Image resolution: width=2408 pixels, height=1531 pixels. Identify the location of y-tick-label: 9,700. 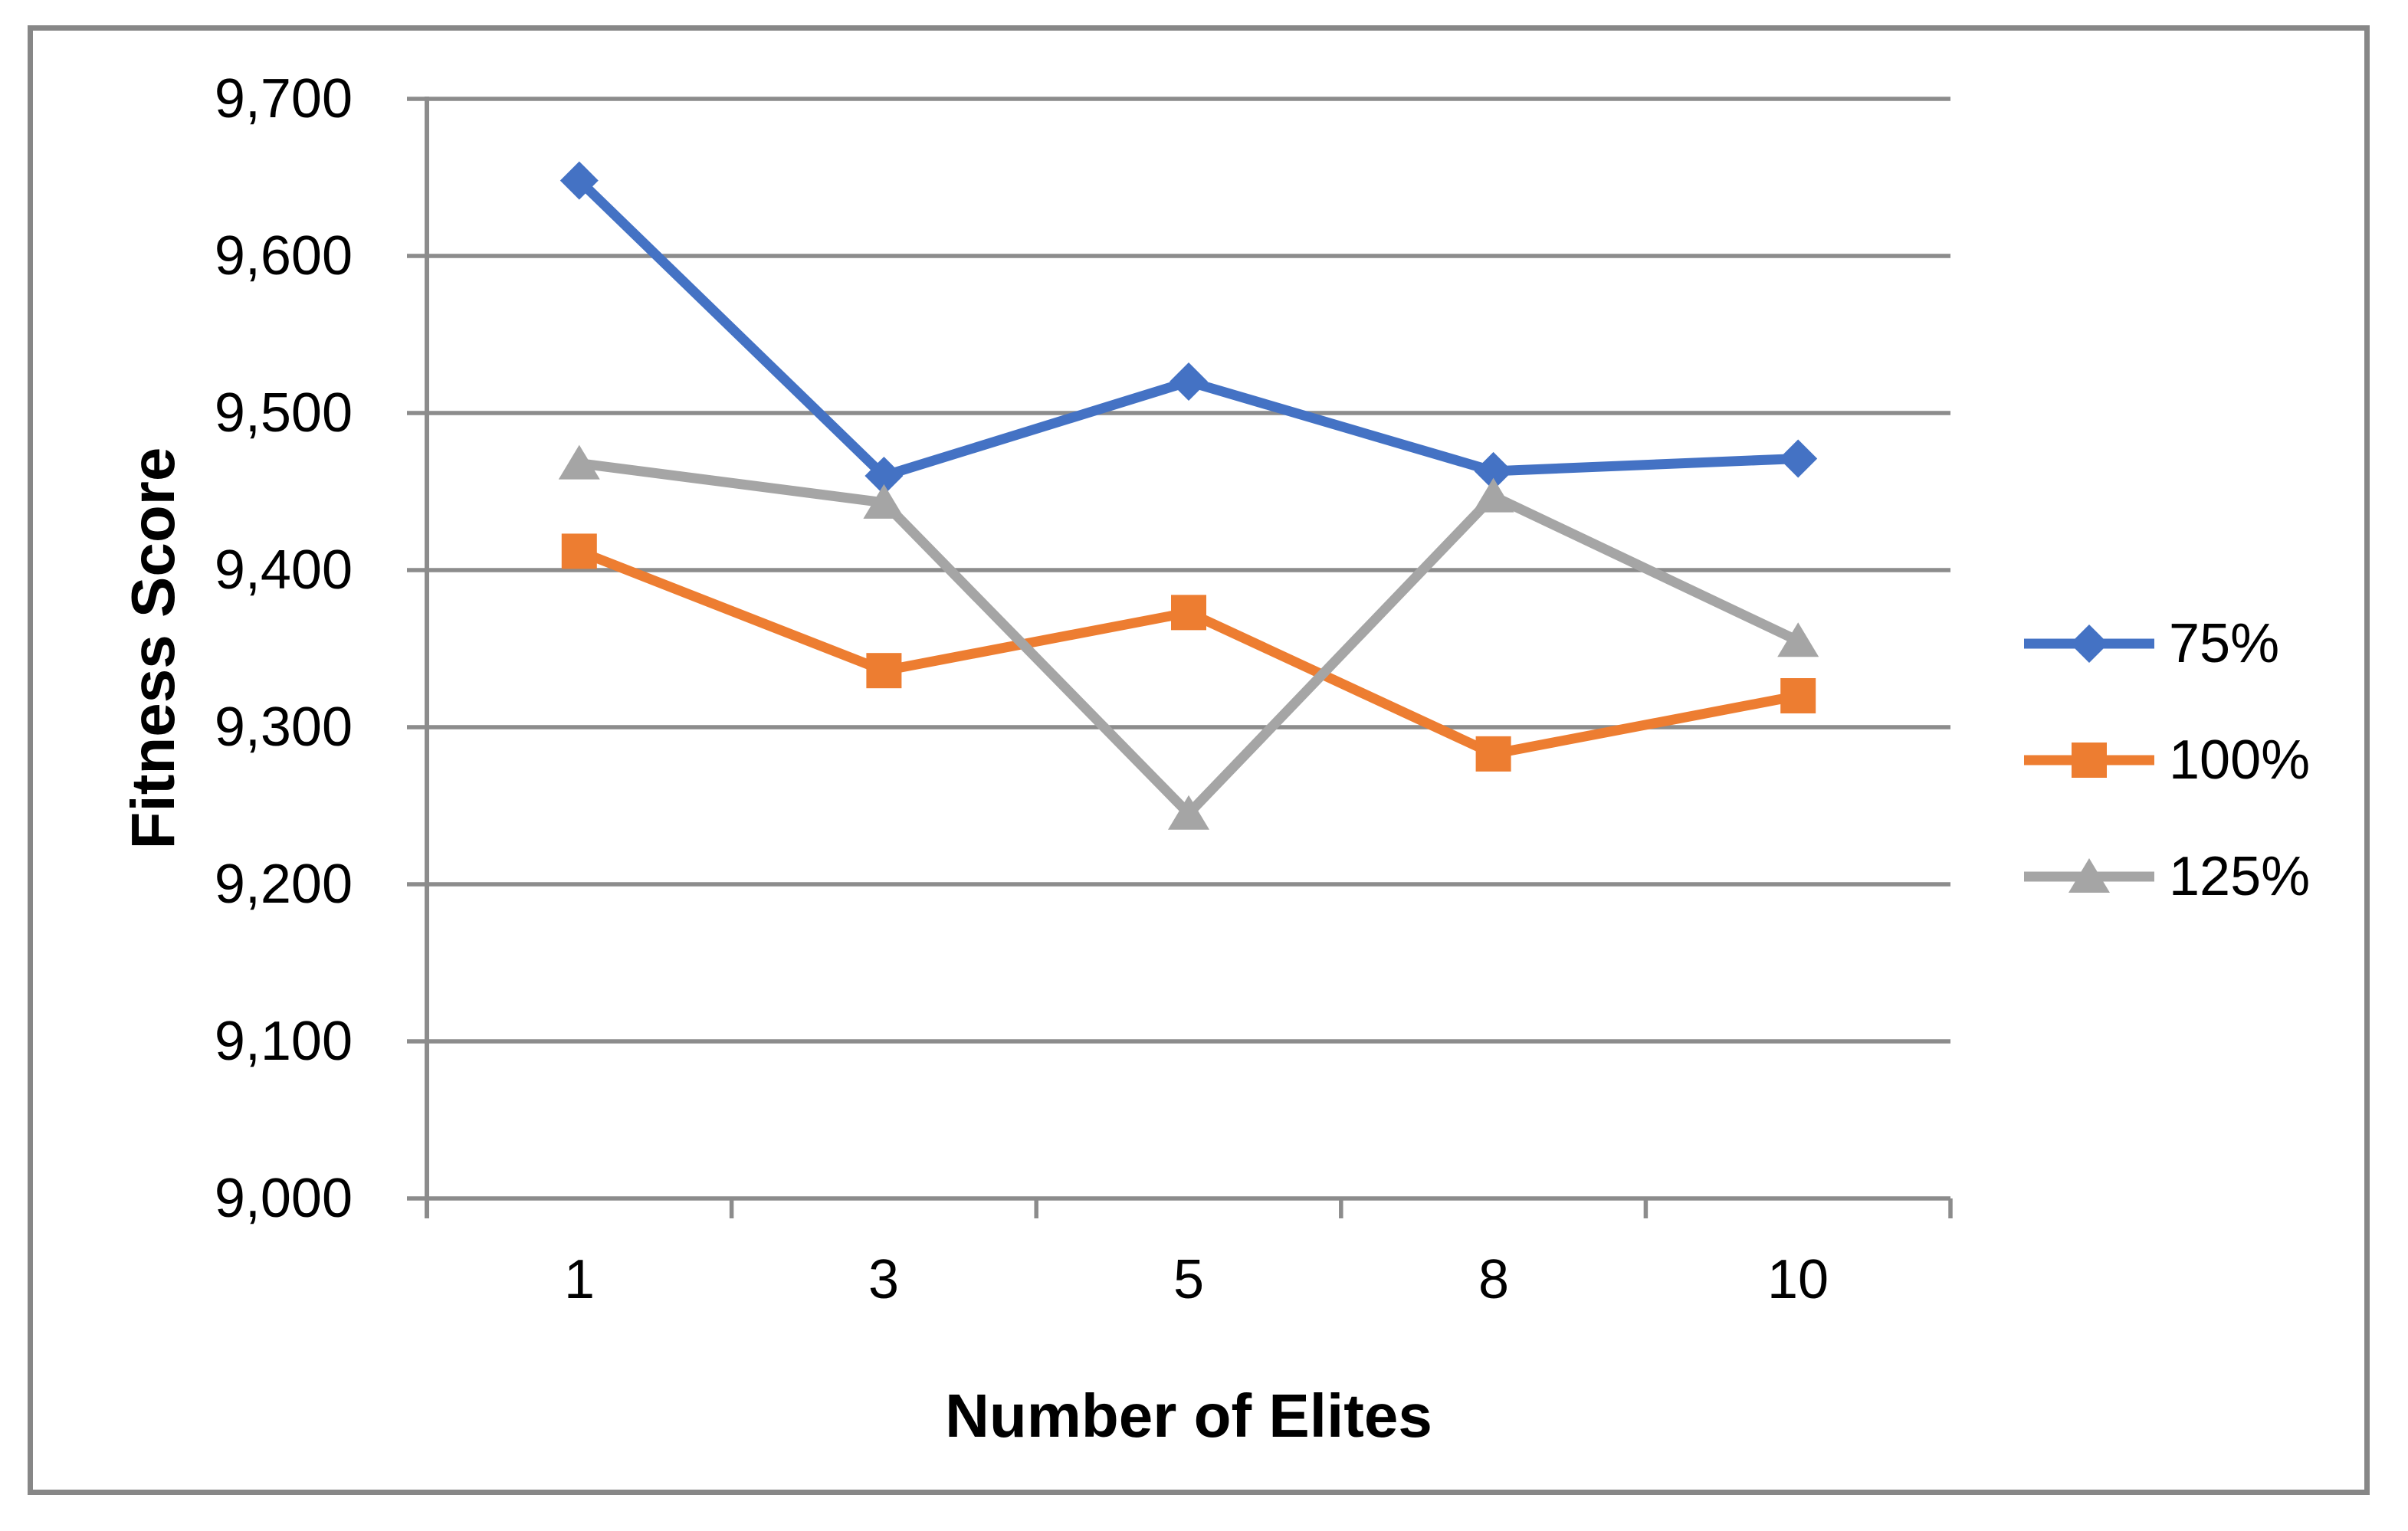
(283, 98).